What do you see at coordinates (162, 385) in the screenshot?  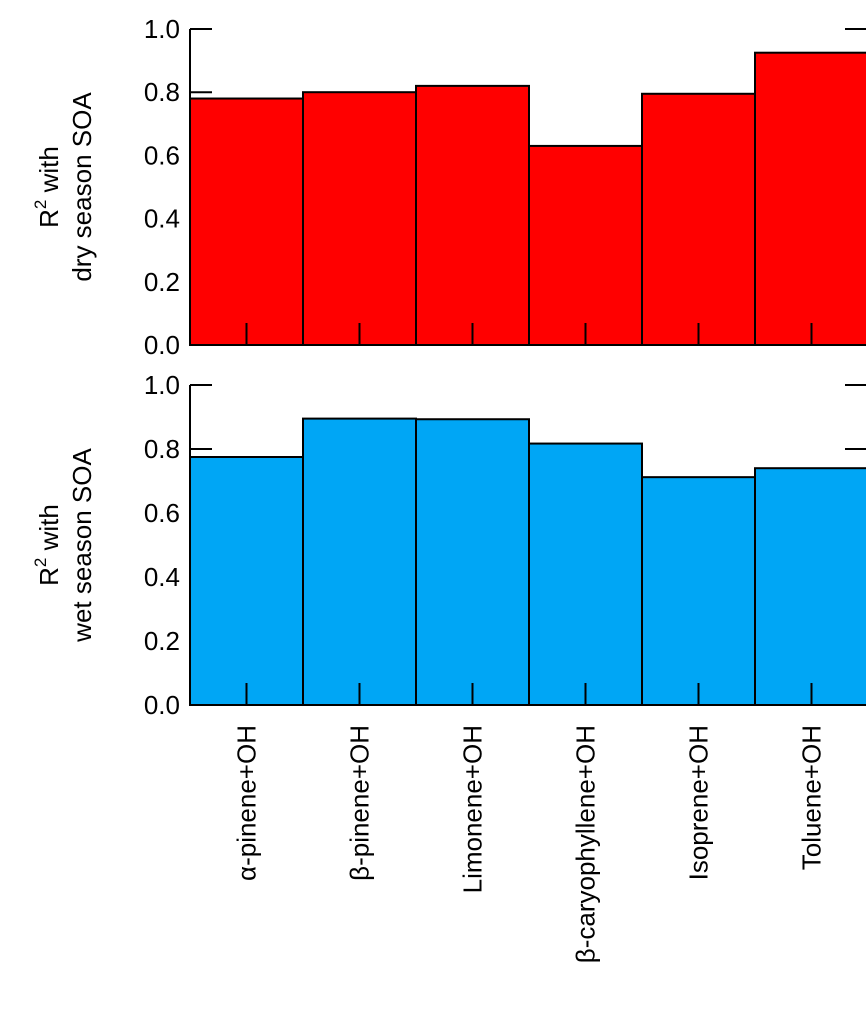 I see `bottom-panel-y-tick-label: 1.0` at bounding box center [162, 385].